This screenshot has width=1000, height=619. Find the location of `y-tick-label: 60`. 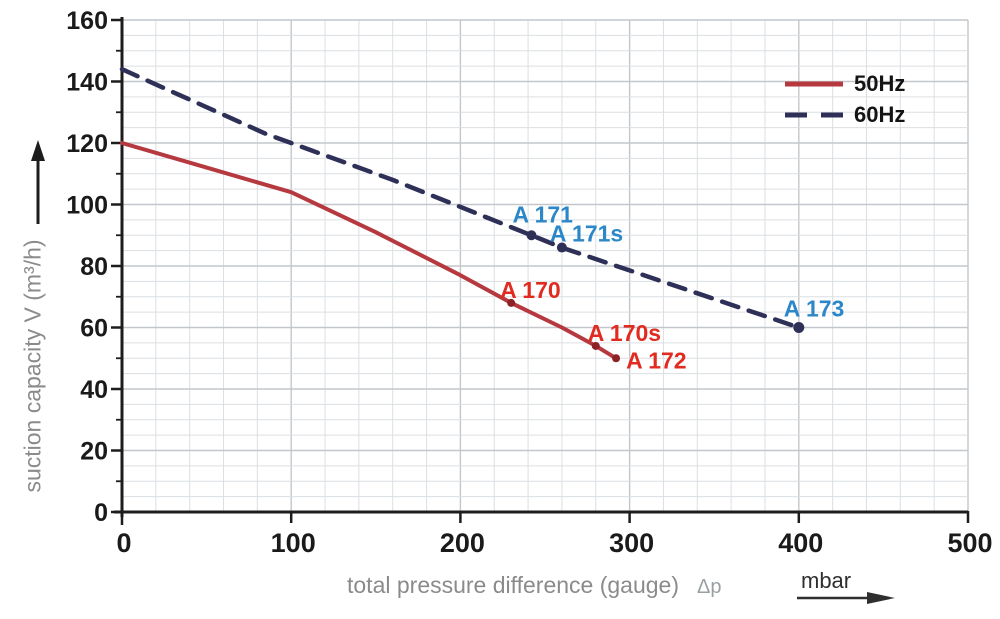

y-tick-label: 60 is located at coordinates (94, 329).